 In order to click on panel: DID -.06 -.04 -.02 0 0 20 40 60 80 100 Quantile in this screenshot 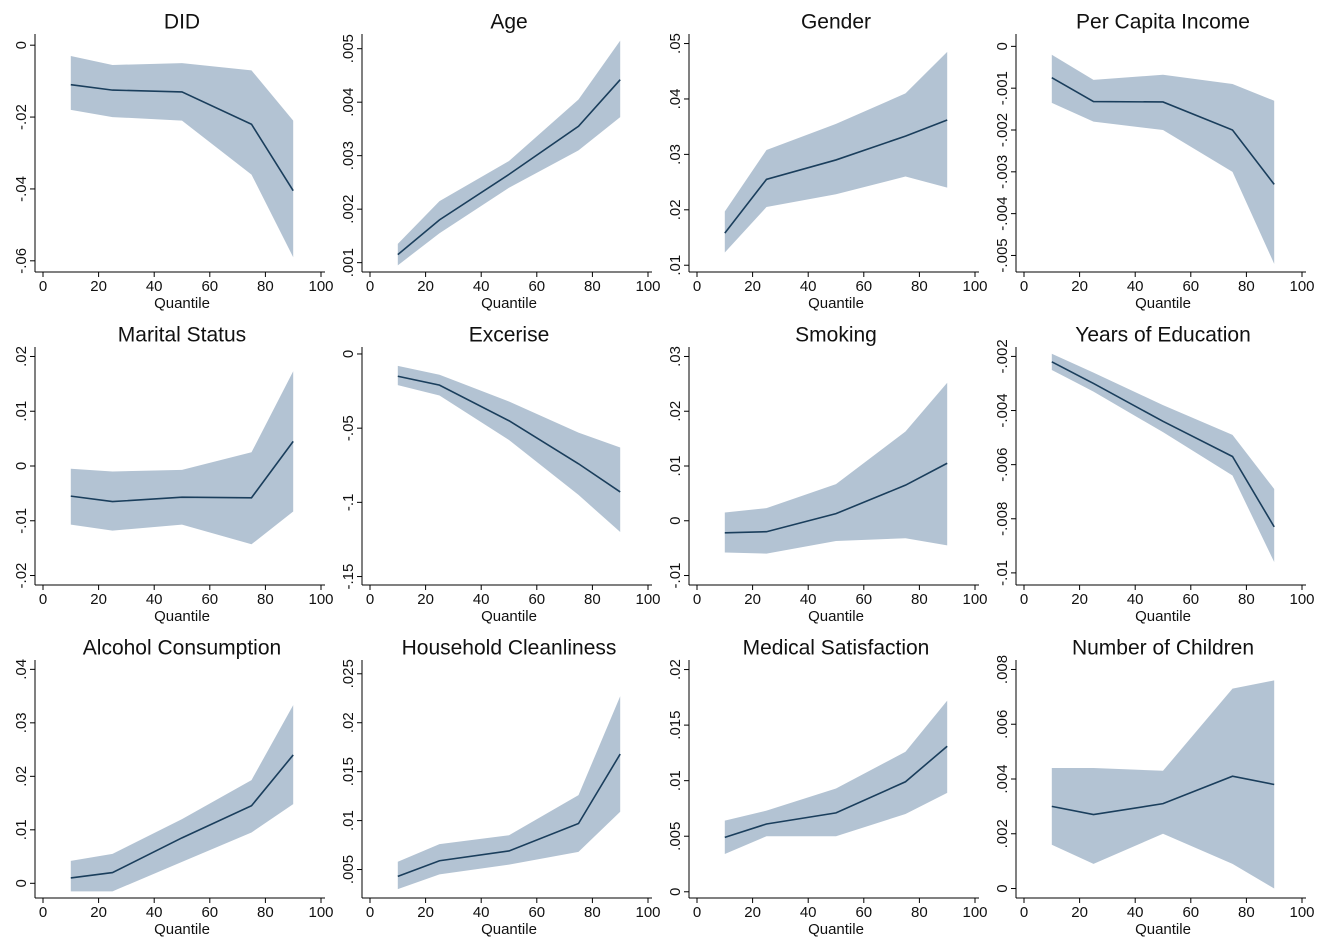, I will do `click(173, 161)`.